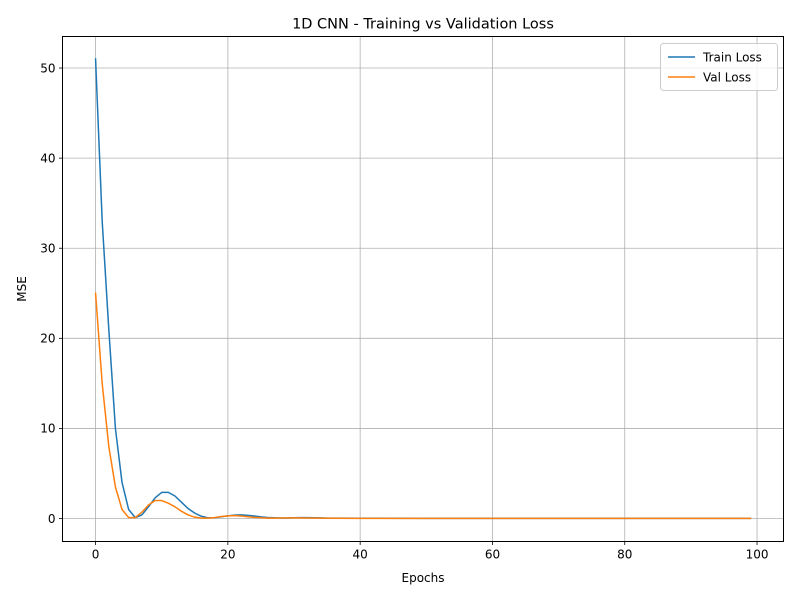 The image size is (800, 600). I want to click on legend: Train Loss Val Loss, so click(719, 67).